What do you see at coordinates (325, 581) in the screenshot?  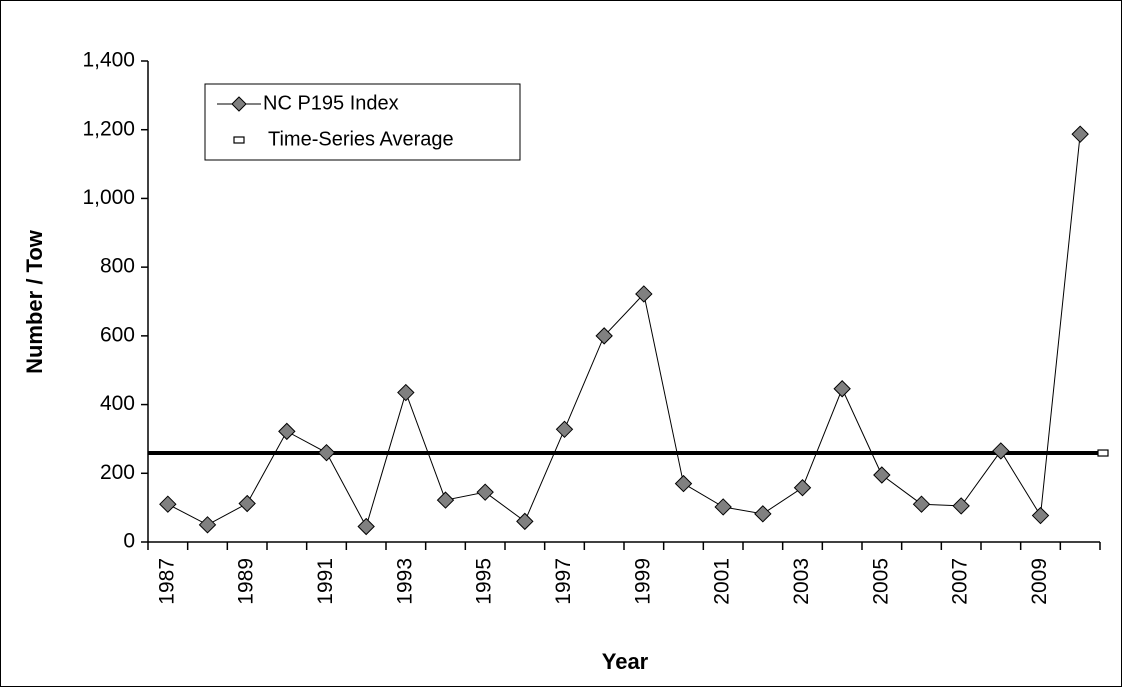 I see `x-tick-label: 1991` at bounding box center [325, 581].